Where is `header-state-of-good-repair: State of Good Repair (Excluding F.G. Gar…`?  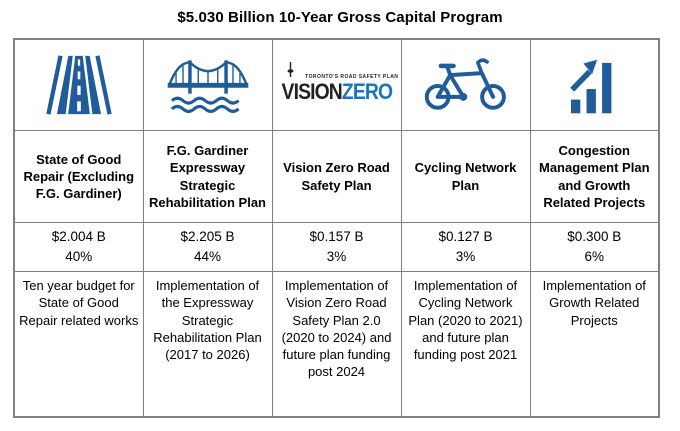
header-state-of-good-repair: State of Good Repair (Excluding F.G. Gar… is located at coordinates (78, 176).